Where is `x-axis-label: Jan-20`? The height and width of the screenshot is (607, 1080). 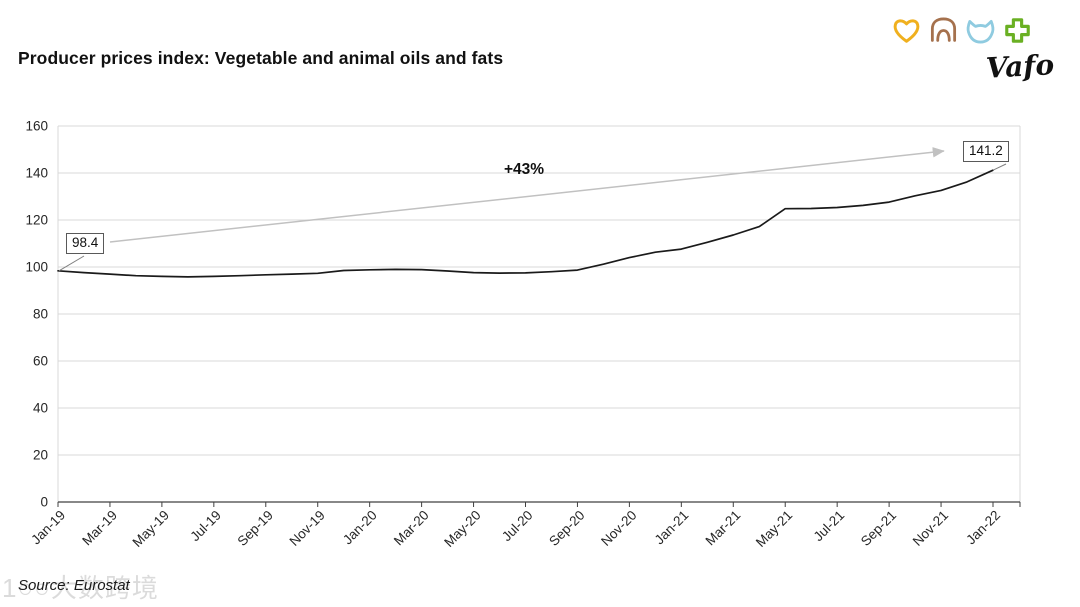 x-axis-label: Jan-20 is located at coordinates (360, 528).